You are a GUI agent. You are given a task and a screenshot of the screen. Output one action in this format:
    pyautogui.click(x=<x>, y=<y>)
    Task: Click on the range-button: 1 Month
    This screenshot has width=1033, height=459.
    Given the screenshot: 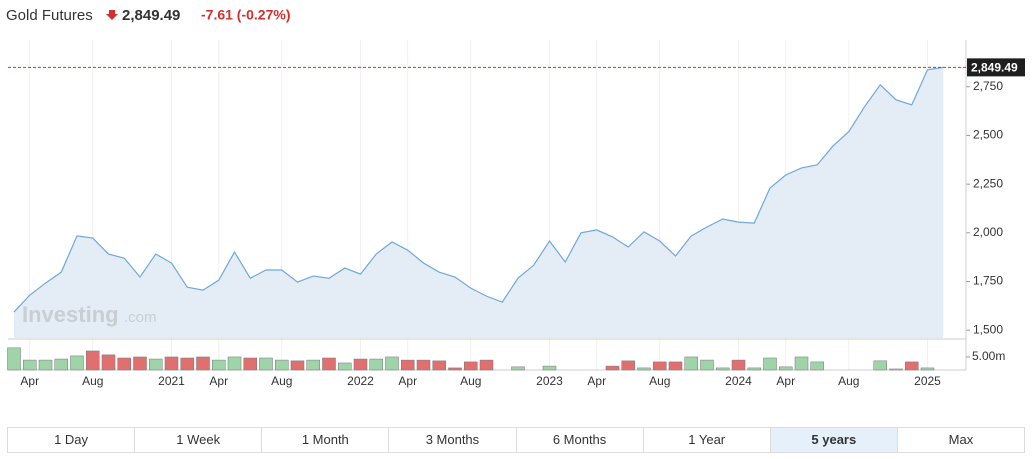 What is the action you would take?
    pyautogui.click(x=326, y=440)
    